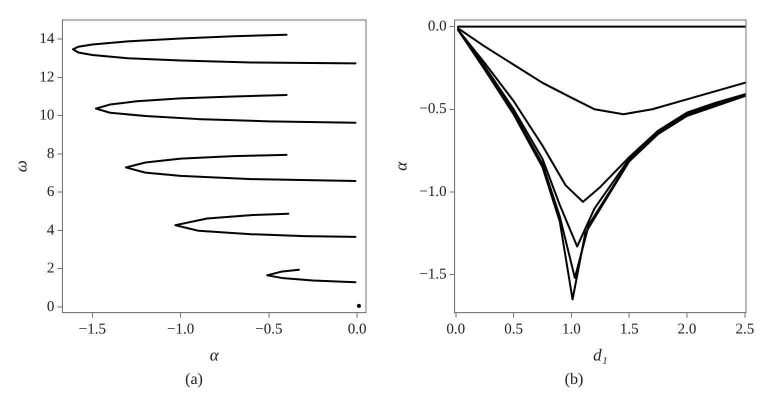 The height and width of the screenshot is (404, 768). What do you see at coordinates (629, 330) in the screenshot?
I see `x-tick-label: 1.5` at bounding box center [629, 330].